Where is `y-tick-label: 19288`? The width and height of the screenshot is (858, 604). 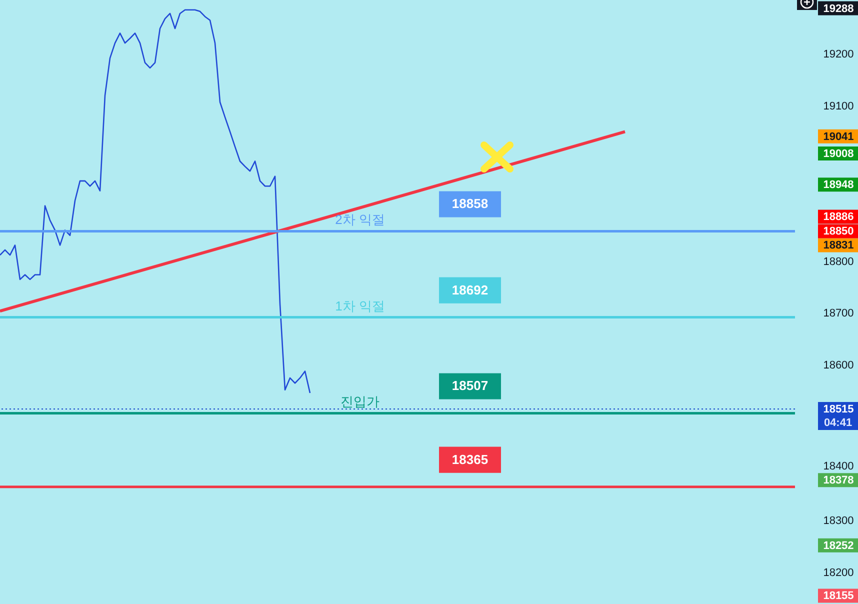
y-tick-label: 19288 is located at coordinates (838, 8).